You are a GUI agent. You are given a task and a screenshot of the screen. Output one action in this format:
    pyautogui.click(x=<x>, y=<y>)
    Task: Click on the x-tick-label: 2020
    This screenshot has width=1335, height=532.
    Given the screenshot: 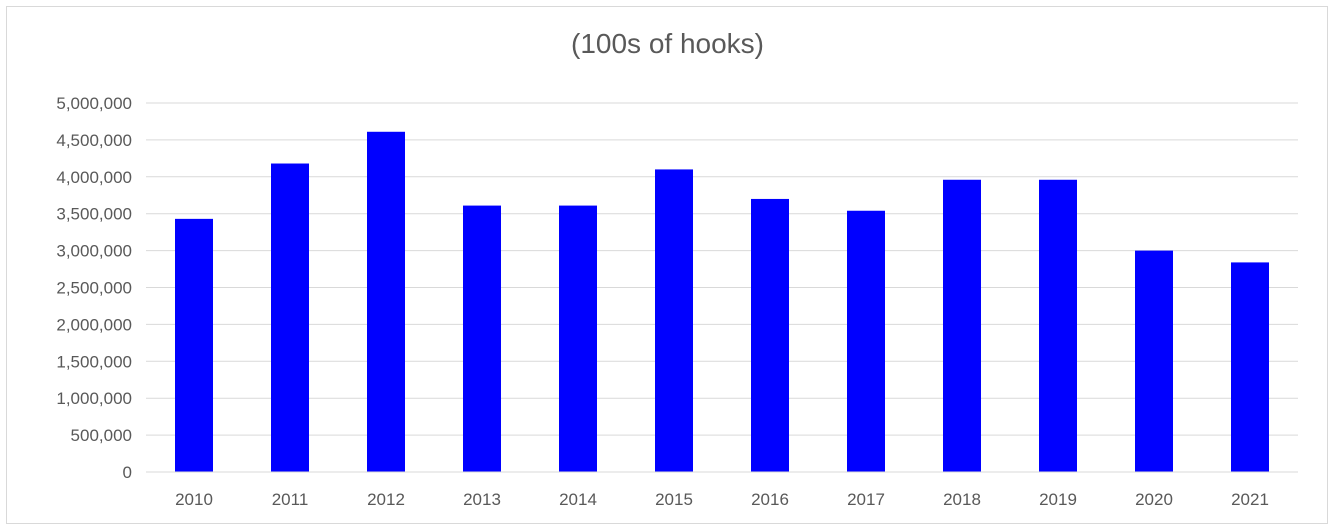 What is the action you would take?
    pyautogui.click(x=1154, y=499)
    